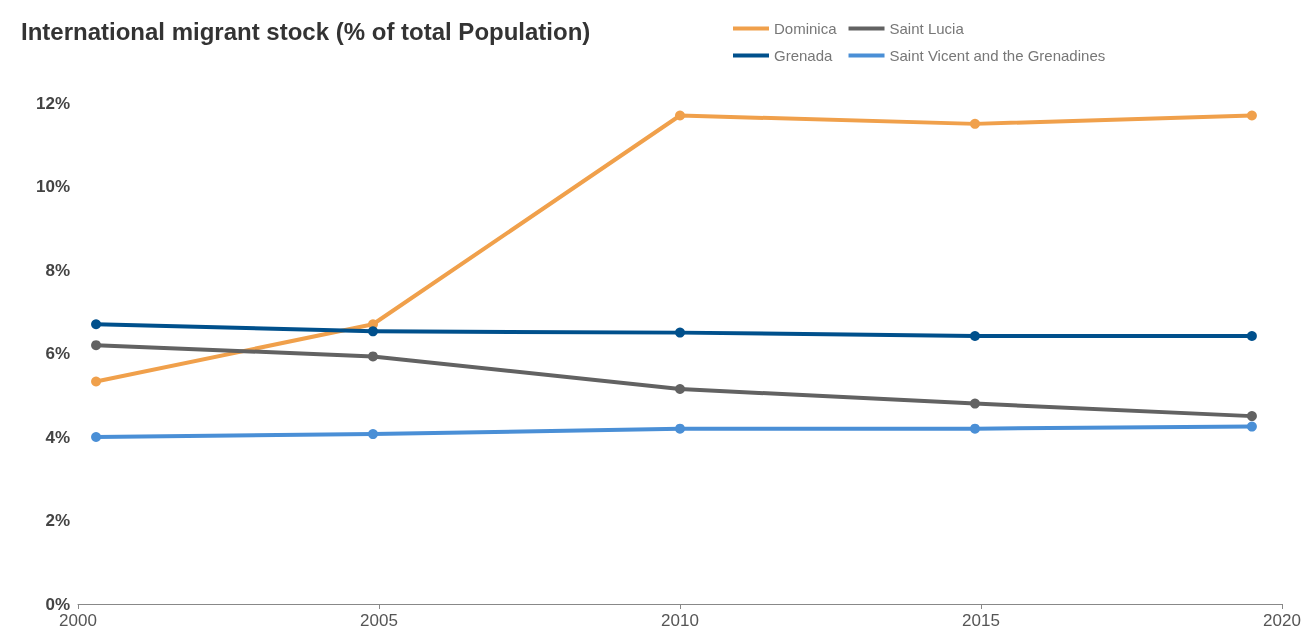 This screenshot has height=644, width=1316. I want to click on legend-label: Grenada, so click(804, 55).